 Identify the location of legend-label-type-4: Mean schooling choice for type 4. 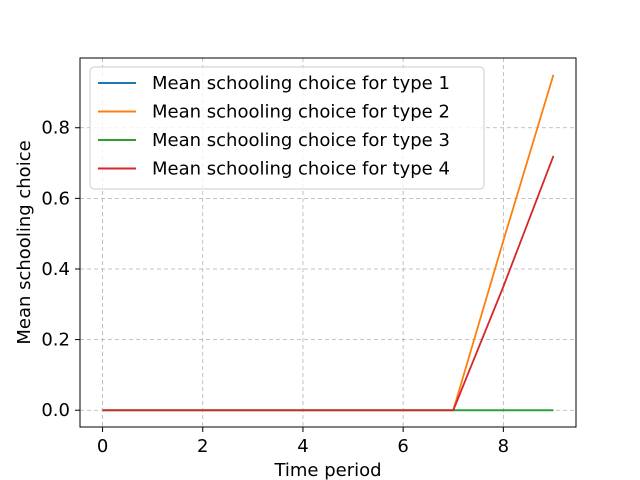
(301, 169).